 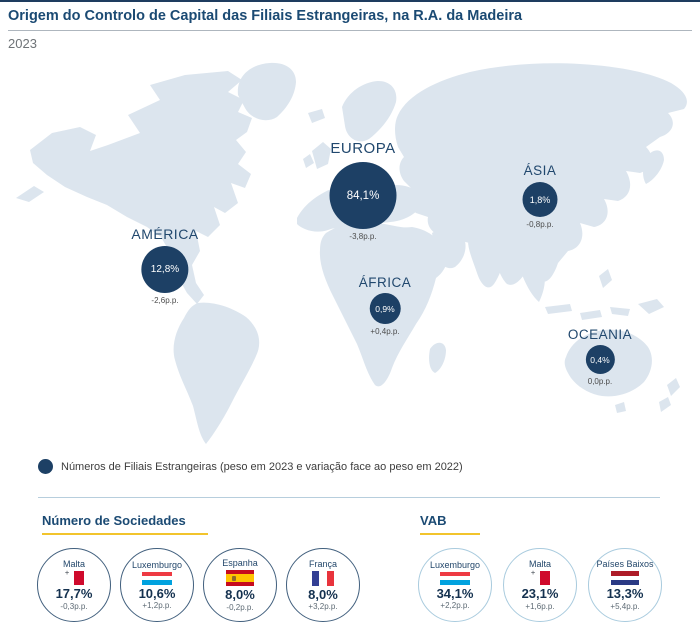 I want to click on country-card-luxemburgo: Luxemburgo 10,6% +1,2p.p., so click(x=157, y=585).